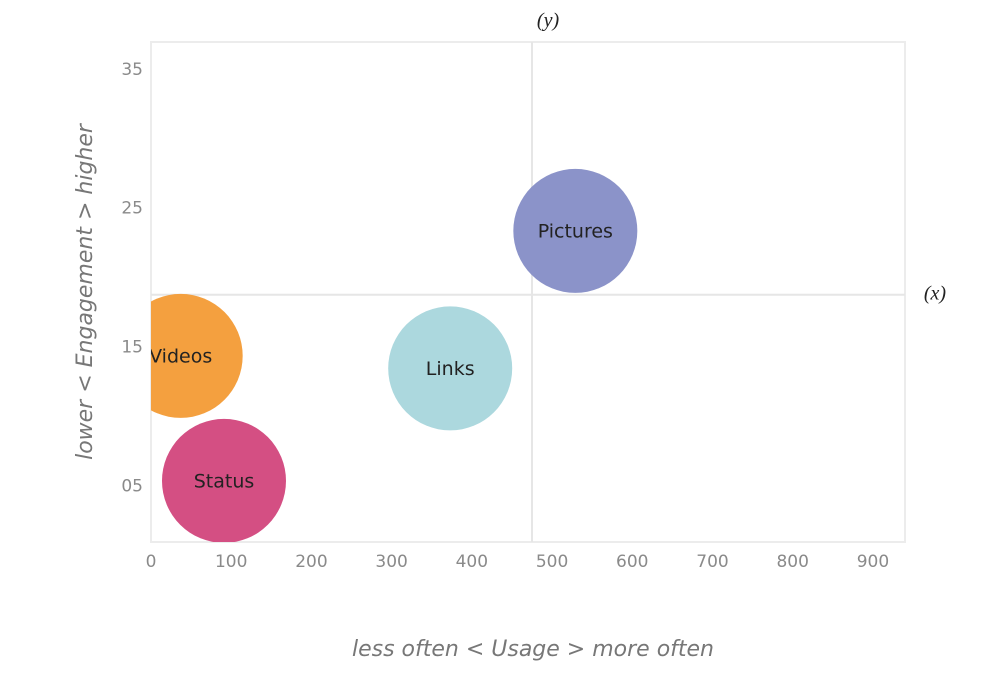  What do you see at coordinates (391, 562) in the screenshot?
I see `x-tick-label: 300` at bounding box center [391, 562].